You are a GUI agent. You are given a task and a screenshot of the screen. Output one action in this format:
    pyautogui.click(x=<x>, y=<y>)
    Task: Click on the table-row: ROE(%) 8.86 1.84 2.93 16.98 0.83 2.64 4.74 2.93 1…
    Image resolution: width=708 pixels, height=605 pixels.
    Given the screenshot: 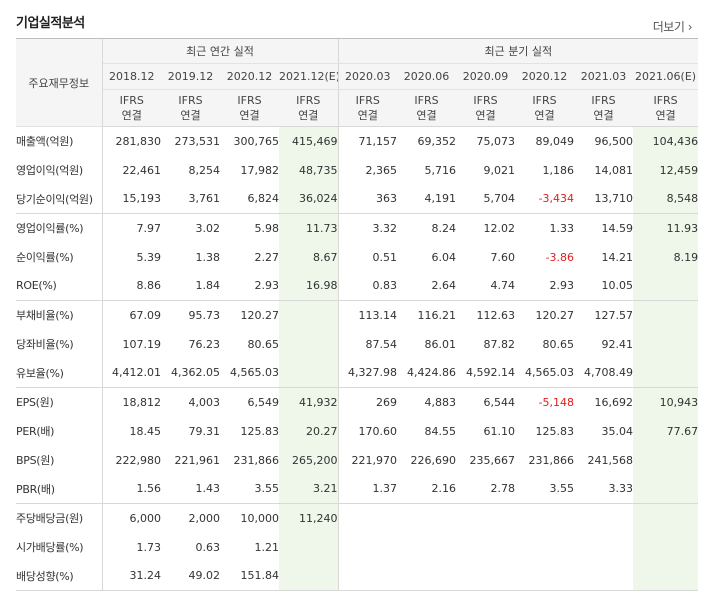 What is the action you would take?
    pyautogui.click(x=357, y=286)
    